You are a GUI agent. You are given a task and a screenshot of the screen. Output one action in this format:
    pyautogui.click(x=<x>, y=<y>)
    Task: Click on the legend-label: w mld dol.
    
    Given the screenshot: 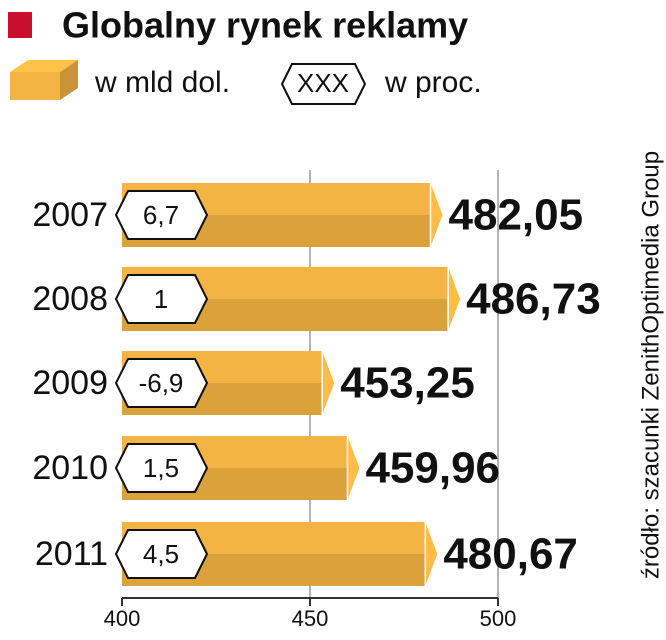 What is the action you would take?
    pyautogui.click(x=162, y=82)
    